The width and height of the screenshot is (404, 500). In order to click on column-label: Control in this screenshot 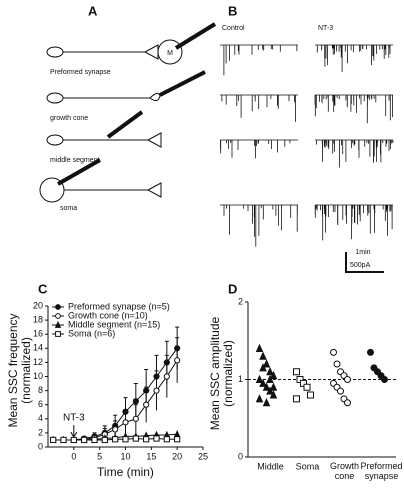, I will do `click(233, 28)`.